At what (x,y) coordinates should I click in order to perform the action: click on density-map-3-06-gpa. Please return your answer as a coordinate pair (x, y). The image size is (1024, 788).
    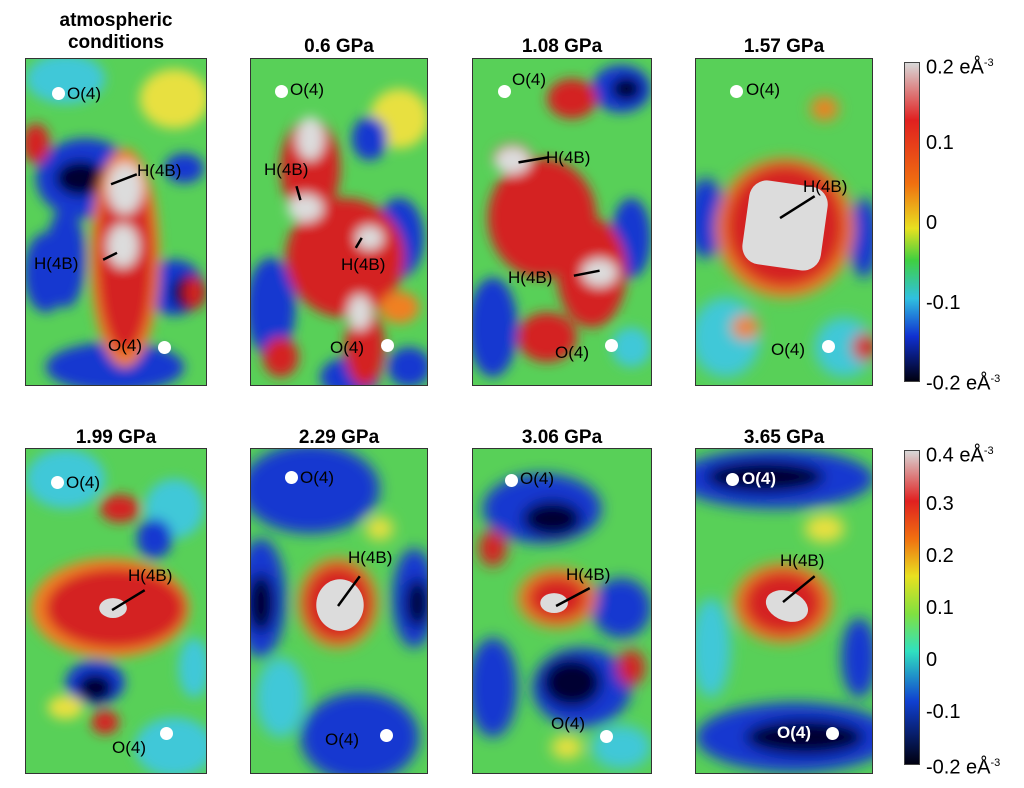
    Looking at the image, I should click on (562, 611).